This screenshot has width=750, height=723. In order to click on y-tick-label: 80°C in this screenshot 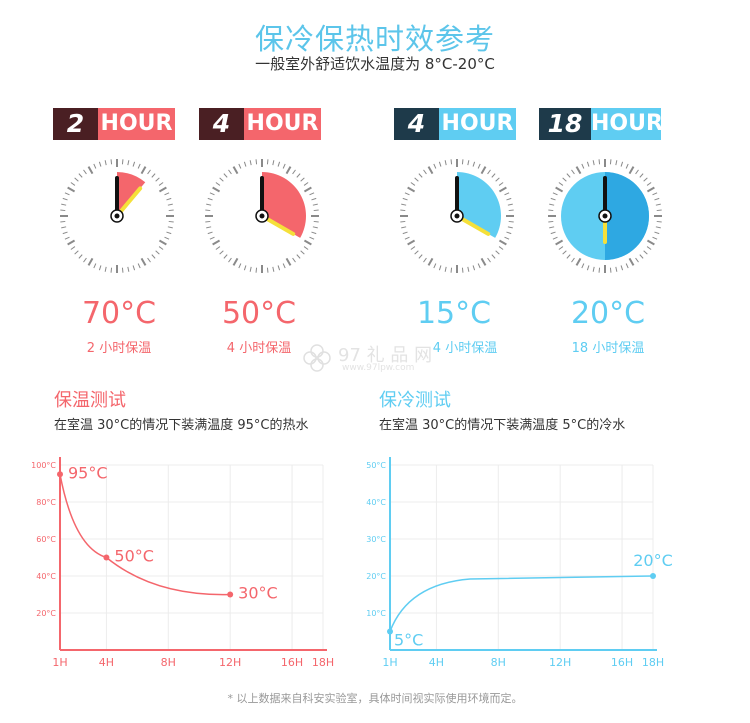, I will do `click(46, 502)`.